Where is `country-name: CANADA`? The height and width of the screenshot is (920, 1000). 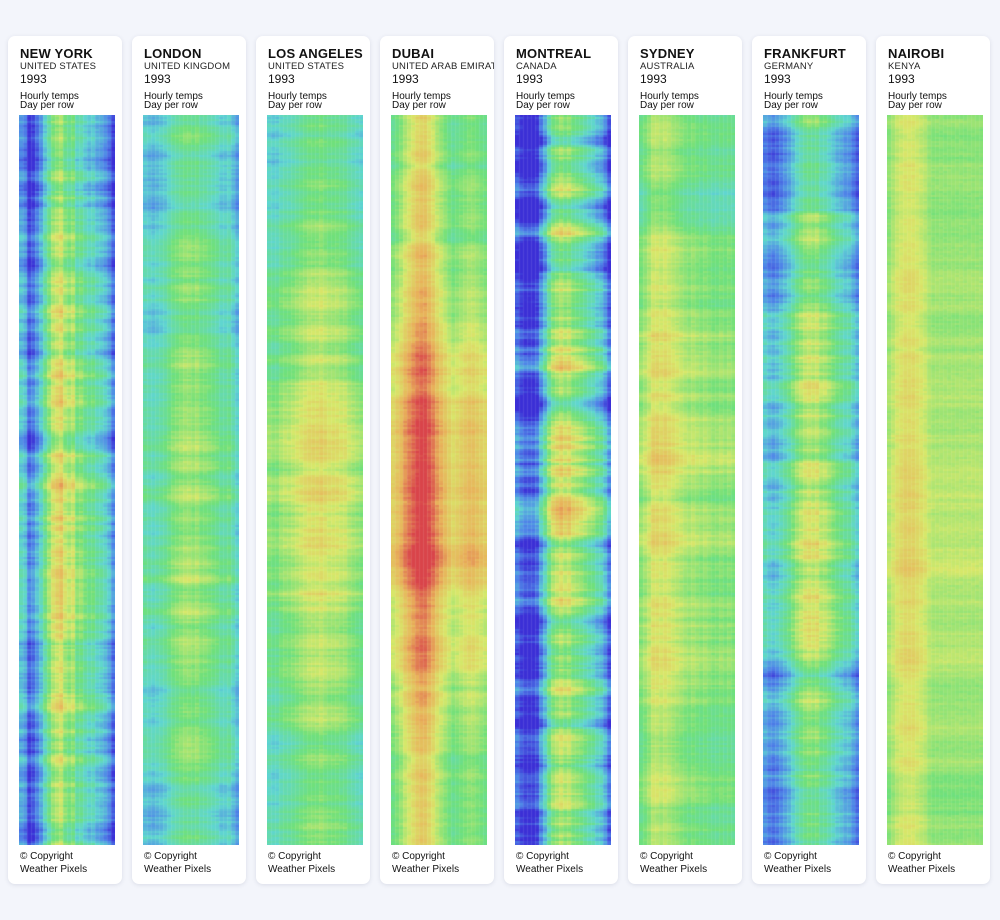 country-name: CANADA is located at coordinates (536, 66).